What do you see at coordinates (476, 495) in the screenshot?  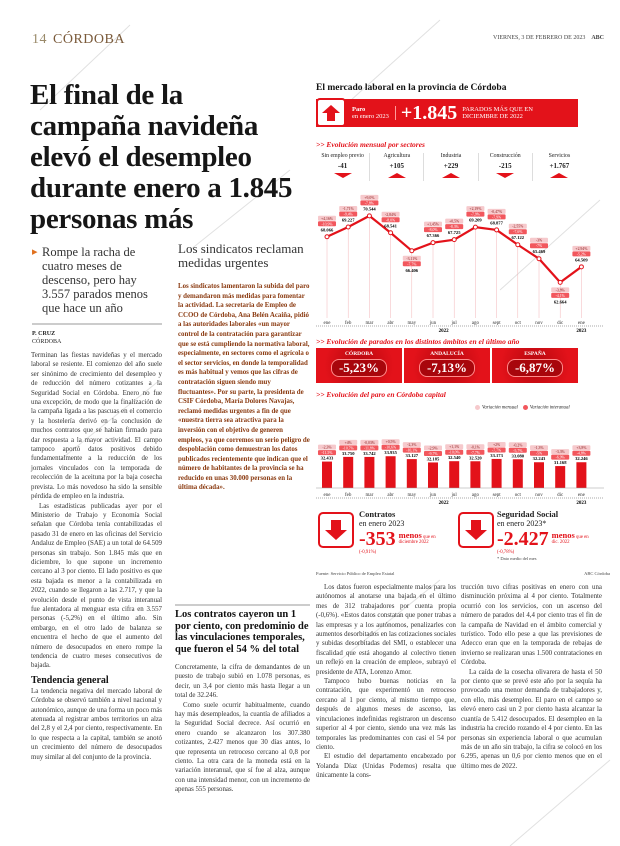 I see `x-tick-label: ago` at bounding box center [476, 495].